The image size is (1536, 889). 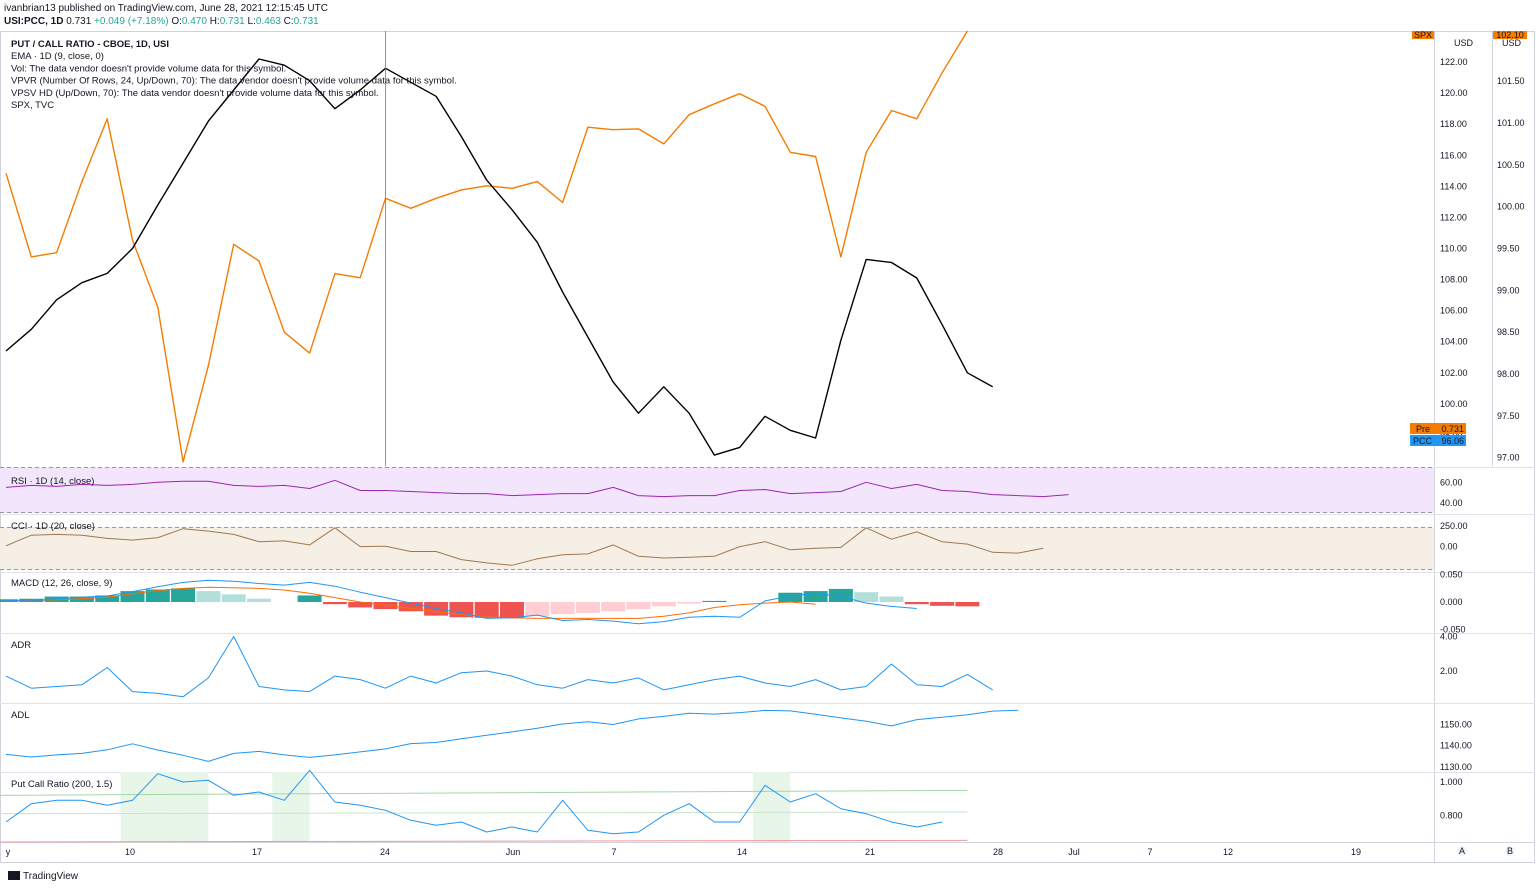 I want to click on macd-signal-line, so click(x=410, y=602).